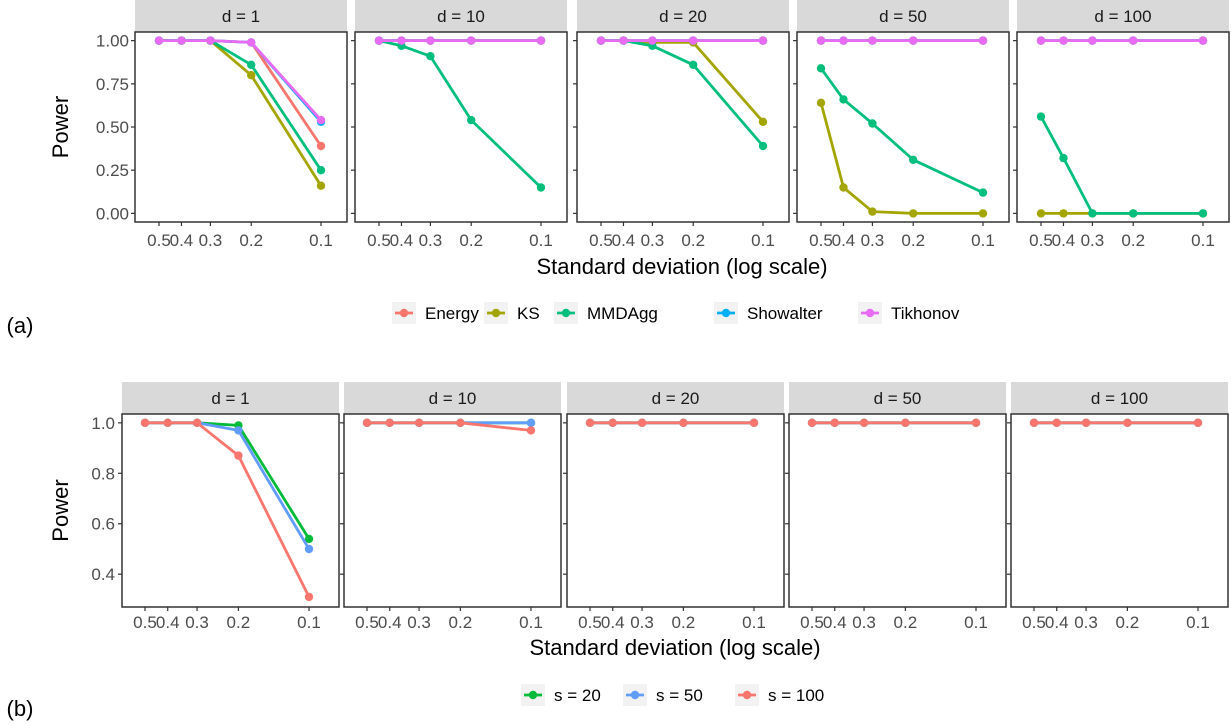 This screenshot has width=1231, height=725. Describe the element at coordinates (20, 708) in the screenshot. I see `panel-label: (b)` at that location.